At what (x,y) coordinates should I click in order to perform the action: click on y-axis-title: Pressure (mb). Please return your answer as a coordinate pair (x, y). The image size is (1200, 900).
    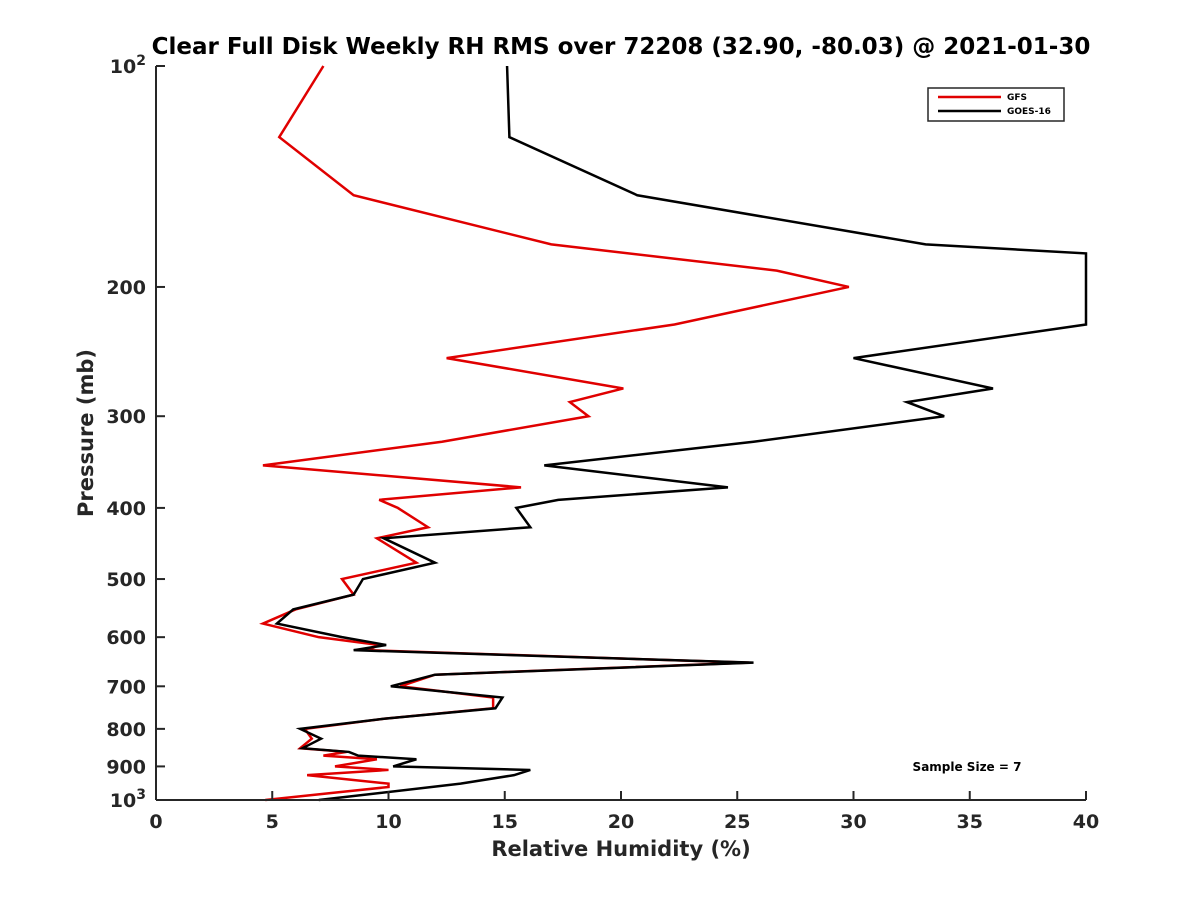
    Looking at the image, I should click on (86, 433).